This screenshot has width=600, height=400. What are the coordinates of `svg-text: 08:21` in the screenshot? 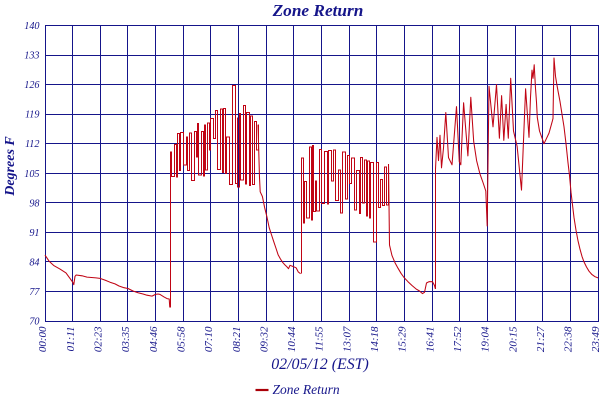 It's located at (237, 340).